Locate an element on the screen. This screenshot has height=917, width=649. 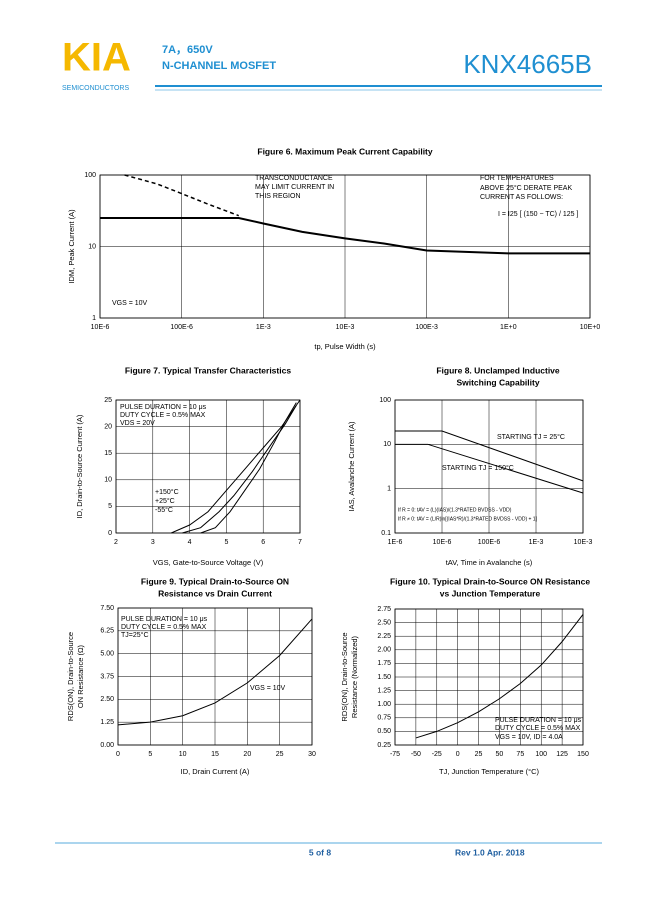
logo: KIA is located at coordinates (96, 58).